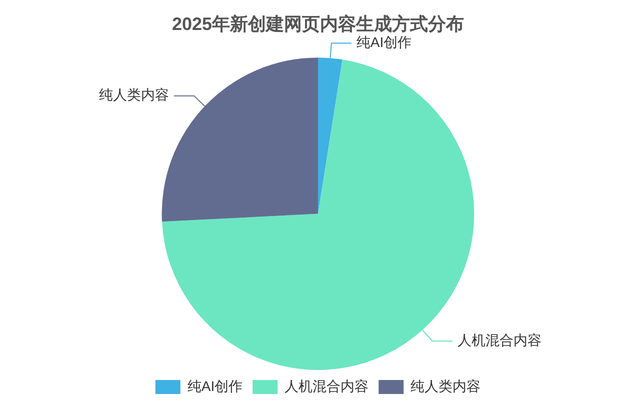  Describe the element at coordinates (384, 42) in the screenshot. I see `slice-label: 纯AI创作` at that location.